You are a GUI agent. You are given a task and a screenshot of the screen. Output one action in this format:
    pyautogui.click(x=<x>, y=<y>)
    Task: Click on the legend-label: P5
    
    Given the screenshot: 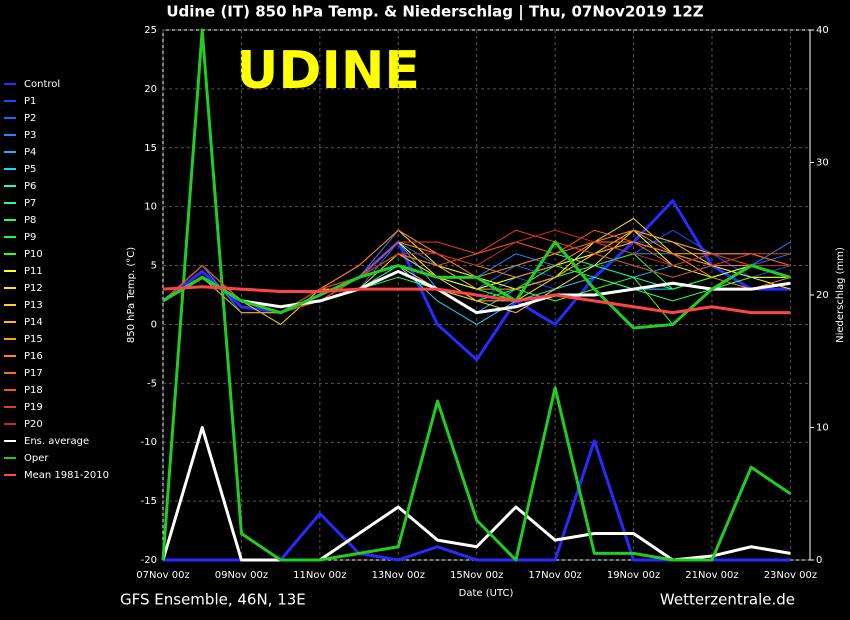 What is the action you would take?
    pyautogui.click(x=30, y=169)
    